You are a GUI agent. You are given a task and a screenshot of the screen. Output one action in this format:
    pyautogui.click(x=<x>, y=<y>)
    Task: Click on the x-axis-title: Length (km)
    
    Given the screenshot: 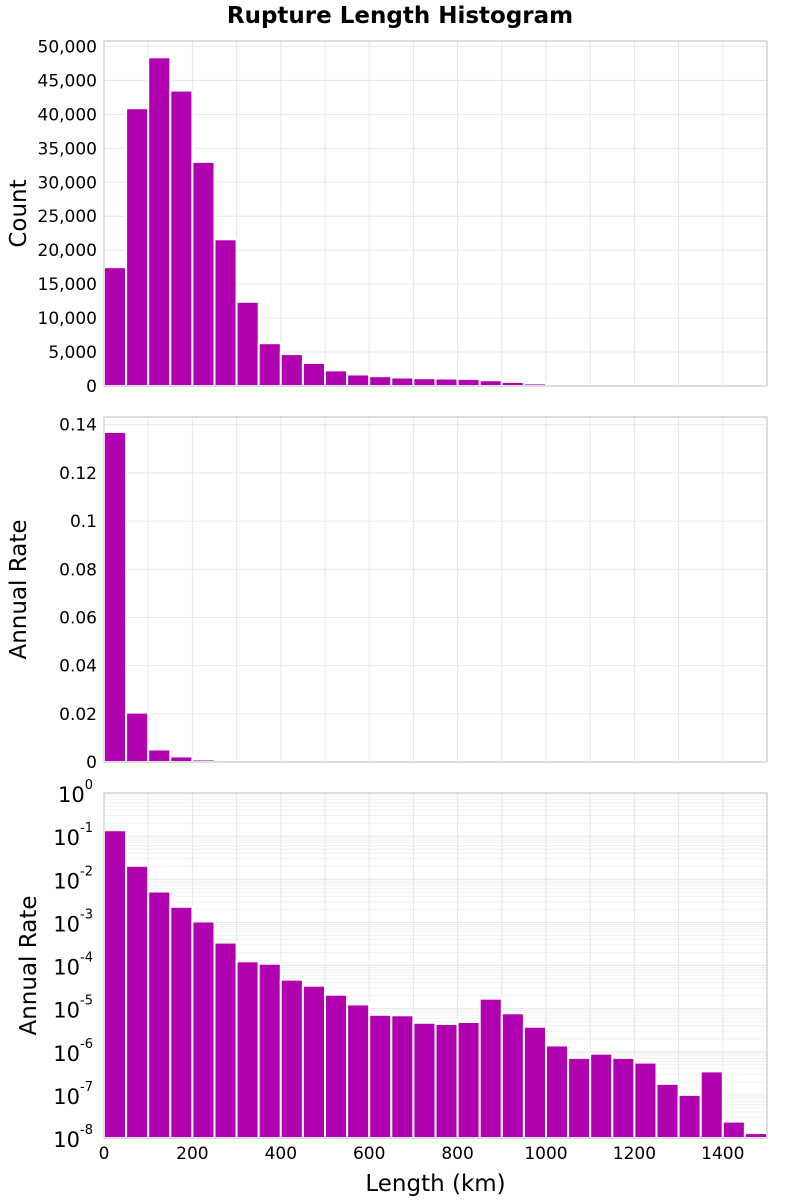 What is the action you would take?
    pyautogui.click(x=435, y=1184)
    